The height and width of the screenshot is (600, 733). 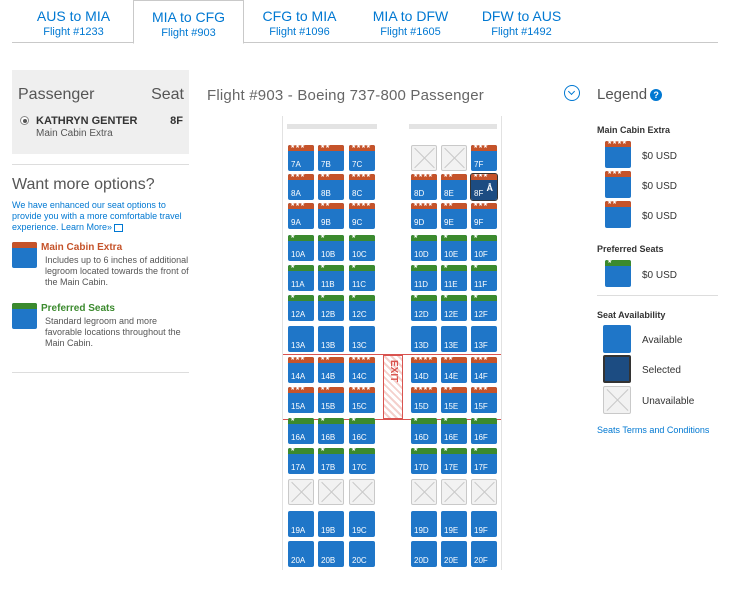 What do you see at coordinates (359, 284) in the screenshot?
I see `seat-label: 11C` at bounding box center [359, 284].